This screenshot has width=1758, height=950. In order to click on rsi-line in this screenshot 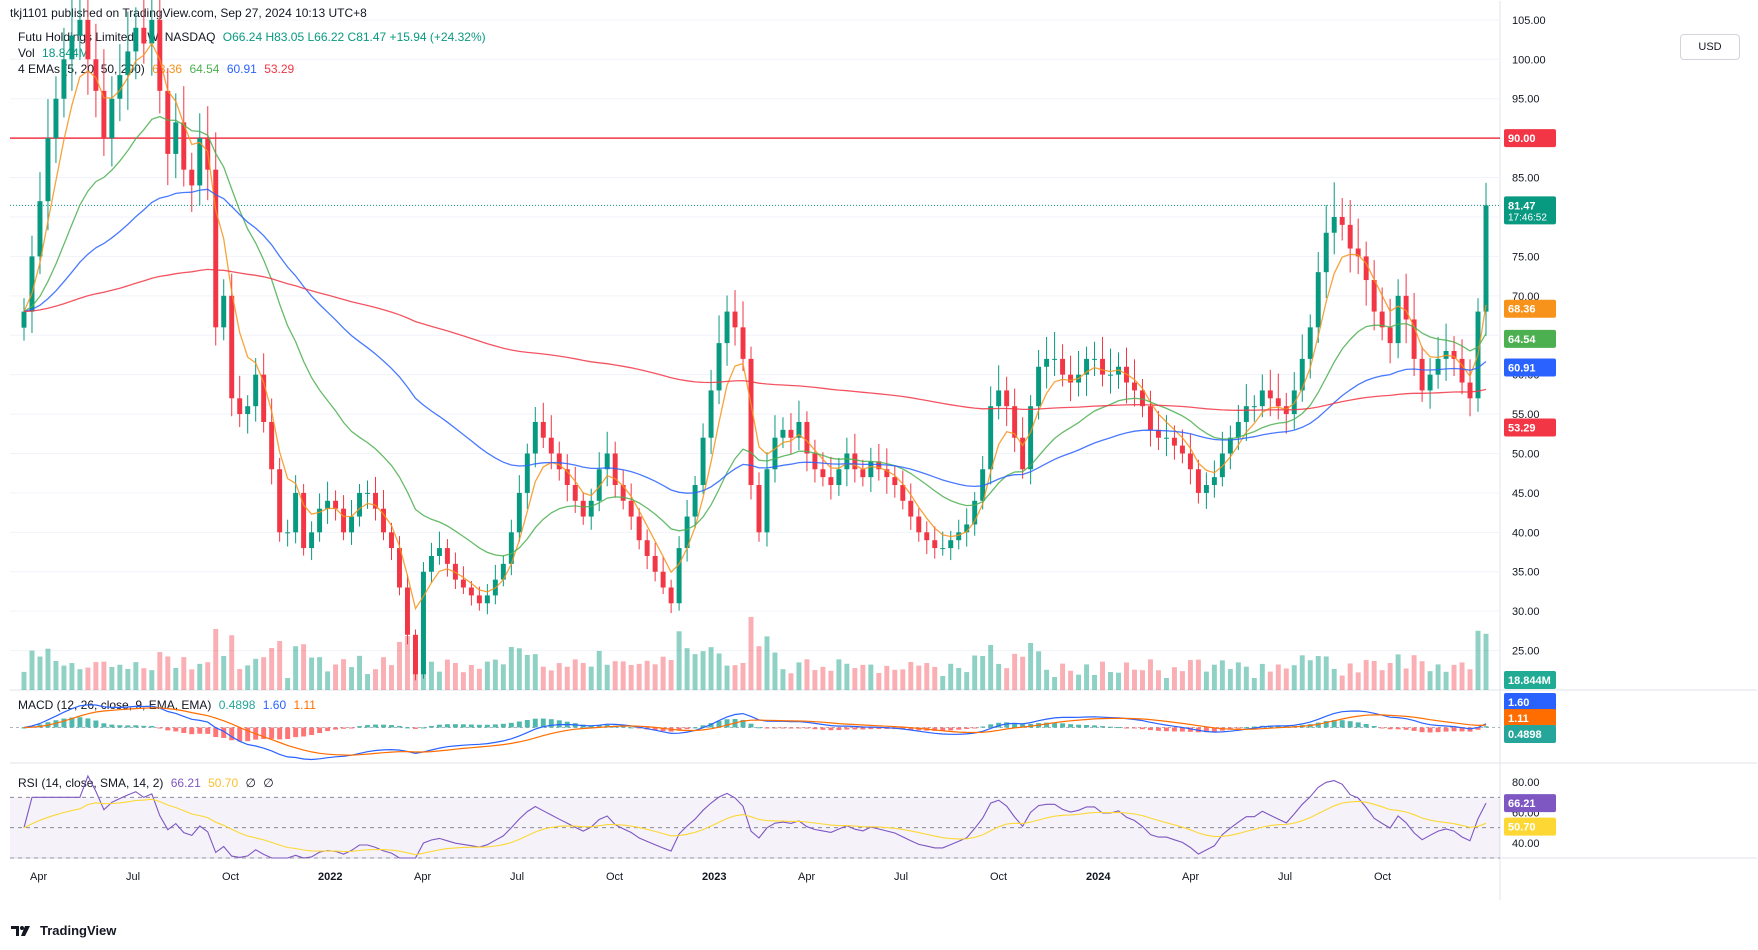, I will do `click(755, 816)`.